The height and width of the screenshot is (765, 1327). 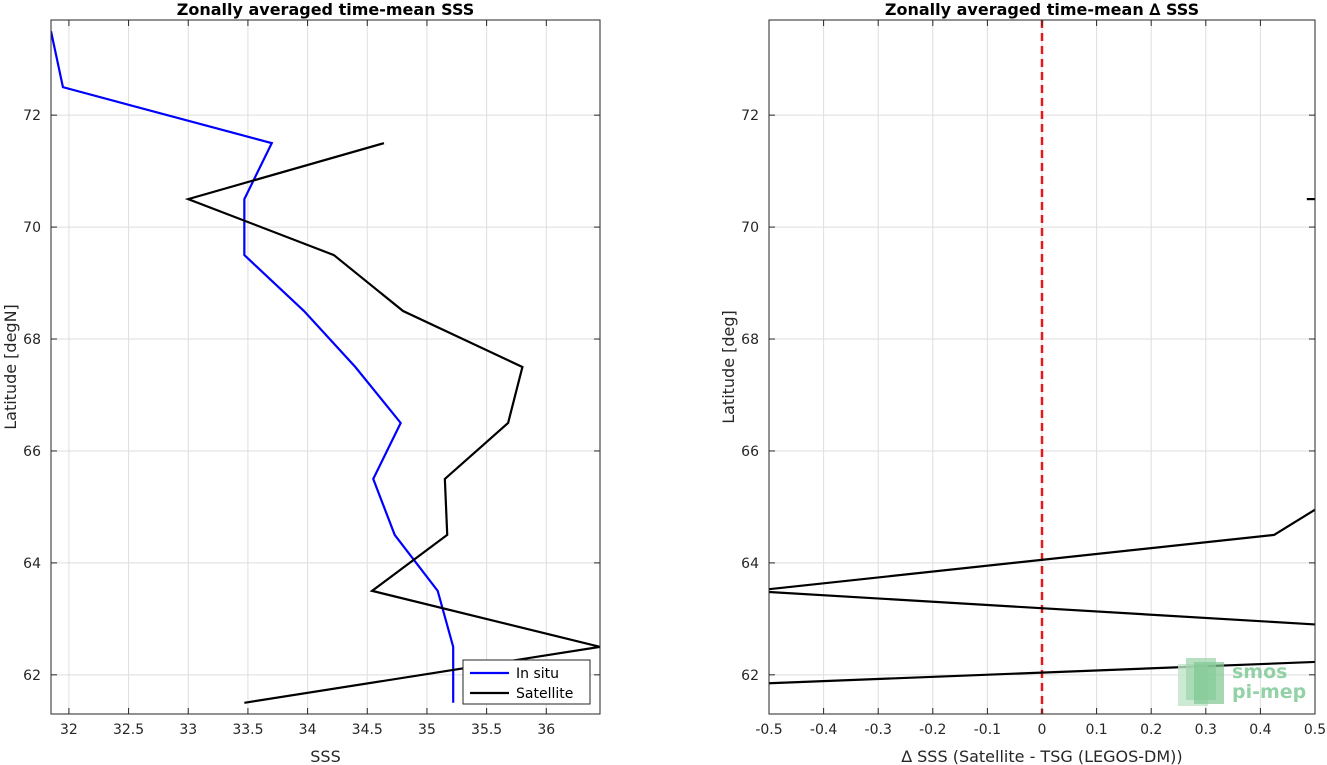 I want to click on x-tick-label: -0.1, so click(x=987, y=730).